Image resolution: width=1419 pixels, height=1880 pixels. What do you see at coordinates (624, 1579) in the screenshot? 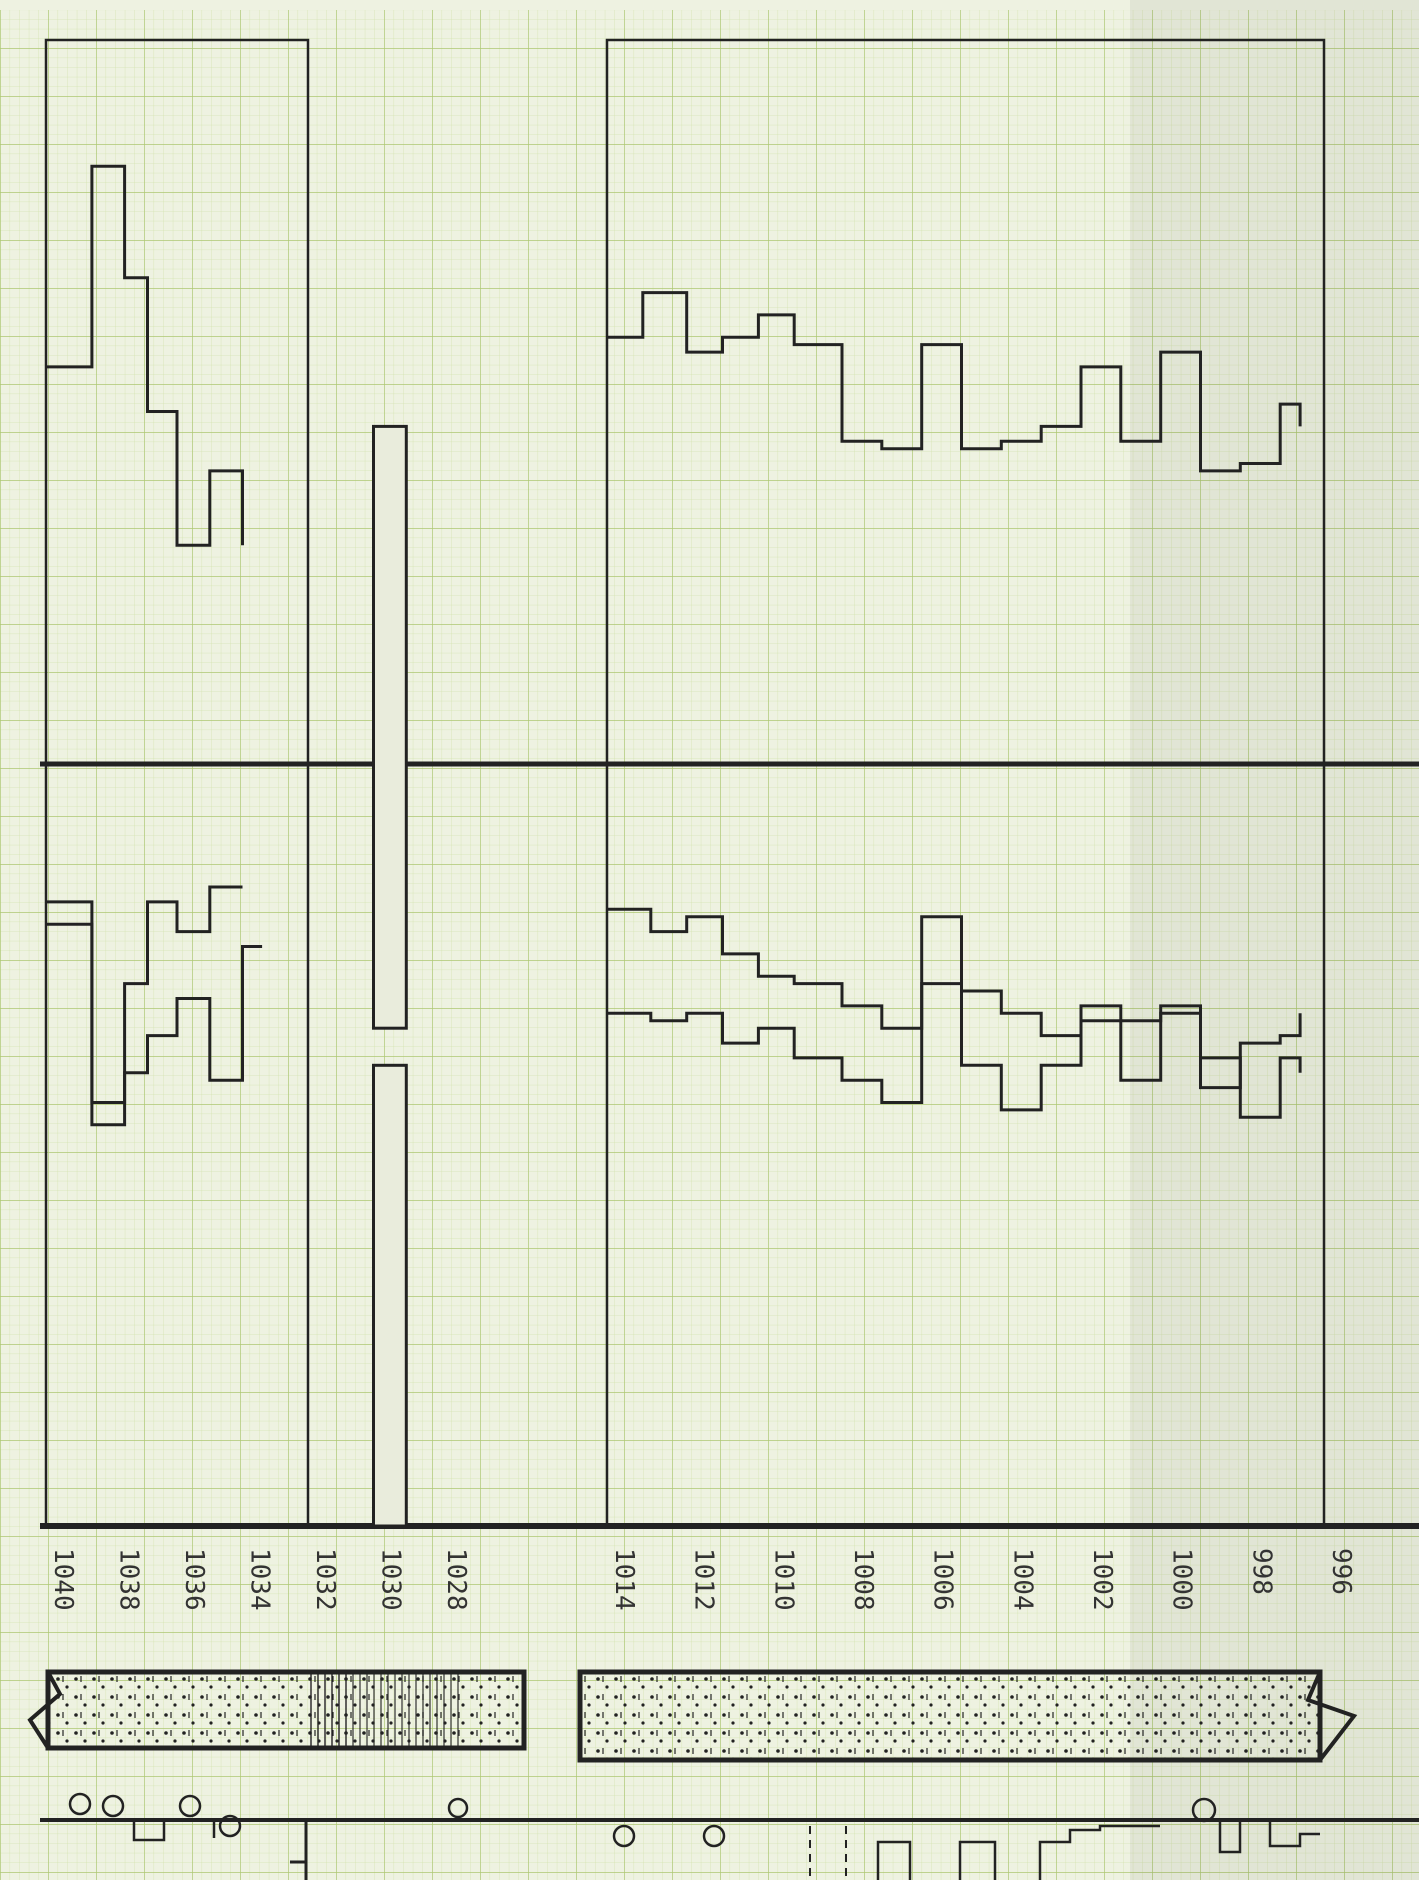
I see `x-tick-label: 1014` at bounding box center [624, 1579].